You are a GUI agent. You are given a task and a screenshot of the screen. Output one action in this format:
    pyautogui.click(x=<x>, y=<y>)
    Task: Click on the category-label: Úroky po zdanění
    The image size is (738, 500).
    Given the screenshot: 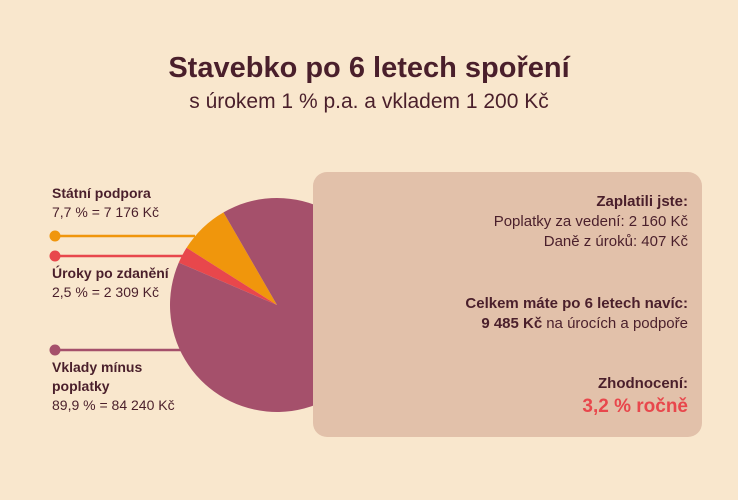 What is the action you would take?
    pyautogui.click(x=110, y=273)
    